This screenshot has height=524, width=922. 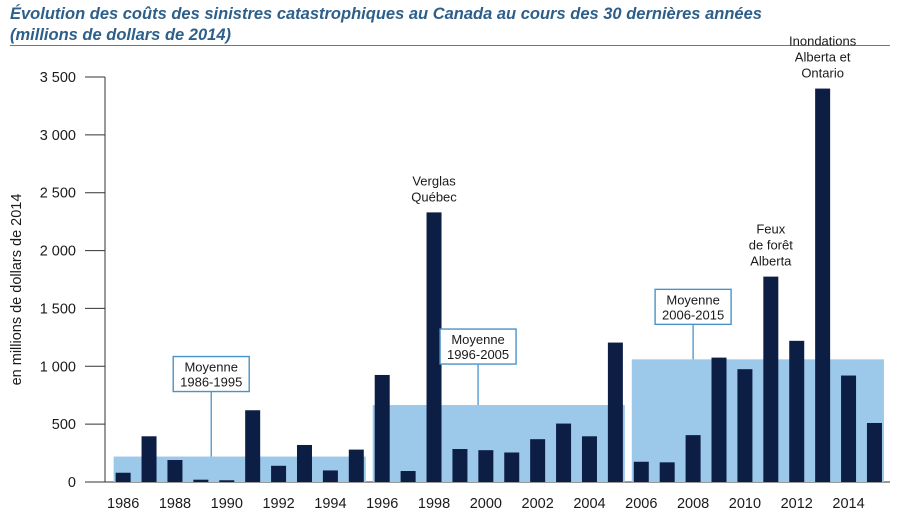 I want to click on bar-1989, so click(x=201, y=480).